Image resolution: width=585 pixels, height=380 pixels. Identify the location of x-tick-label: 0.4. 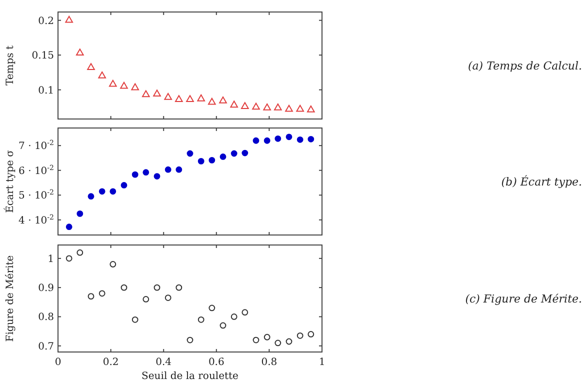
(164, 362).